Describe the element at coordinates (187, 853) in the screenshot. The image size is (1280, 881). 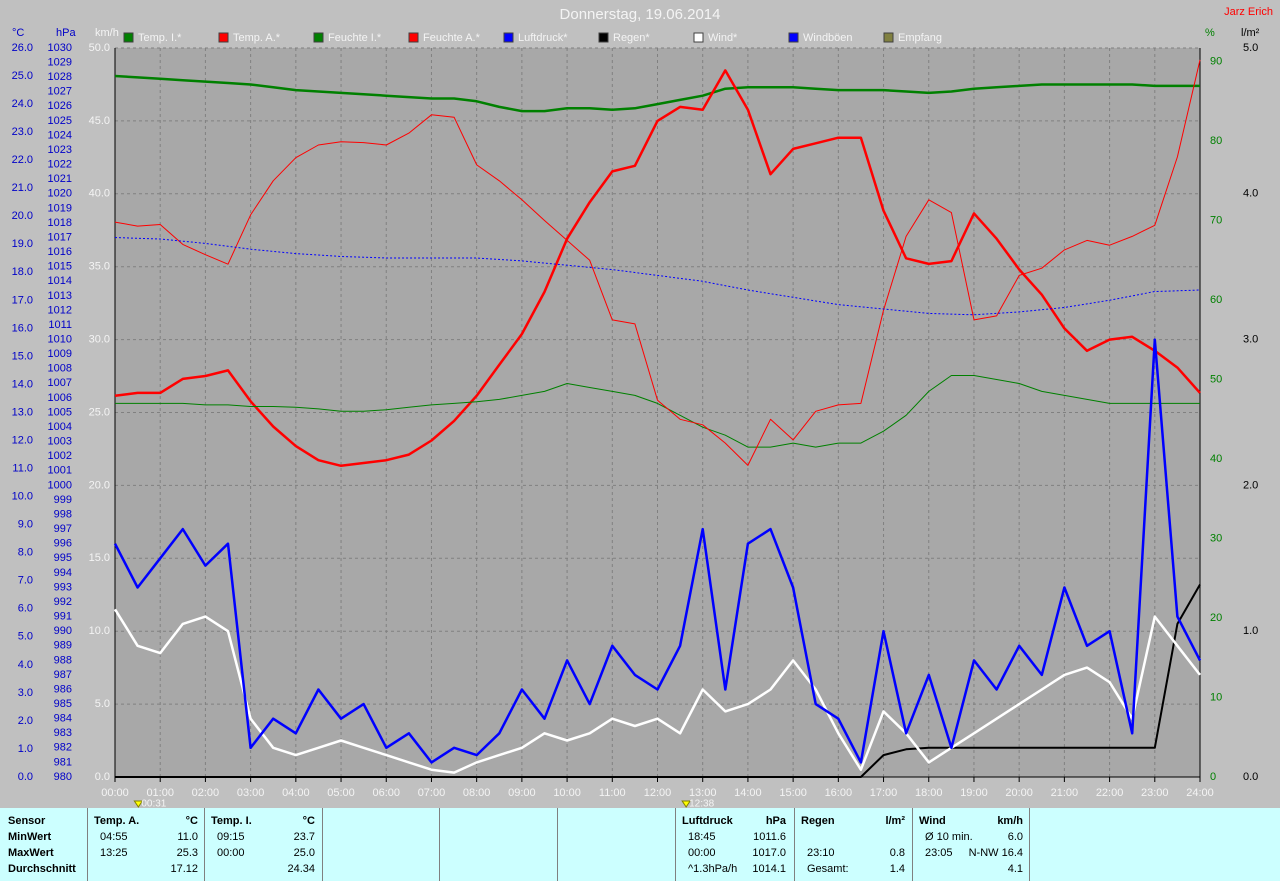
I see `stat-value: 25.3` at that location.